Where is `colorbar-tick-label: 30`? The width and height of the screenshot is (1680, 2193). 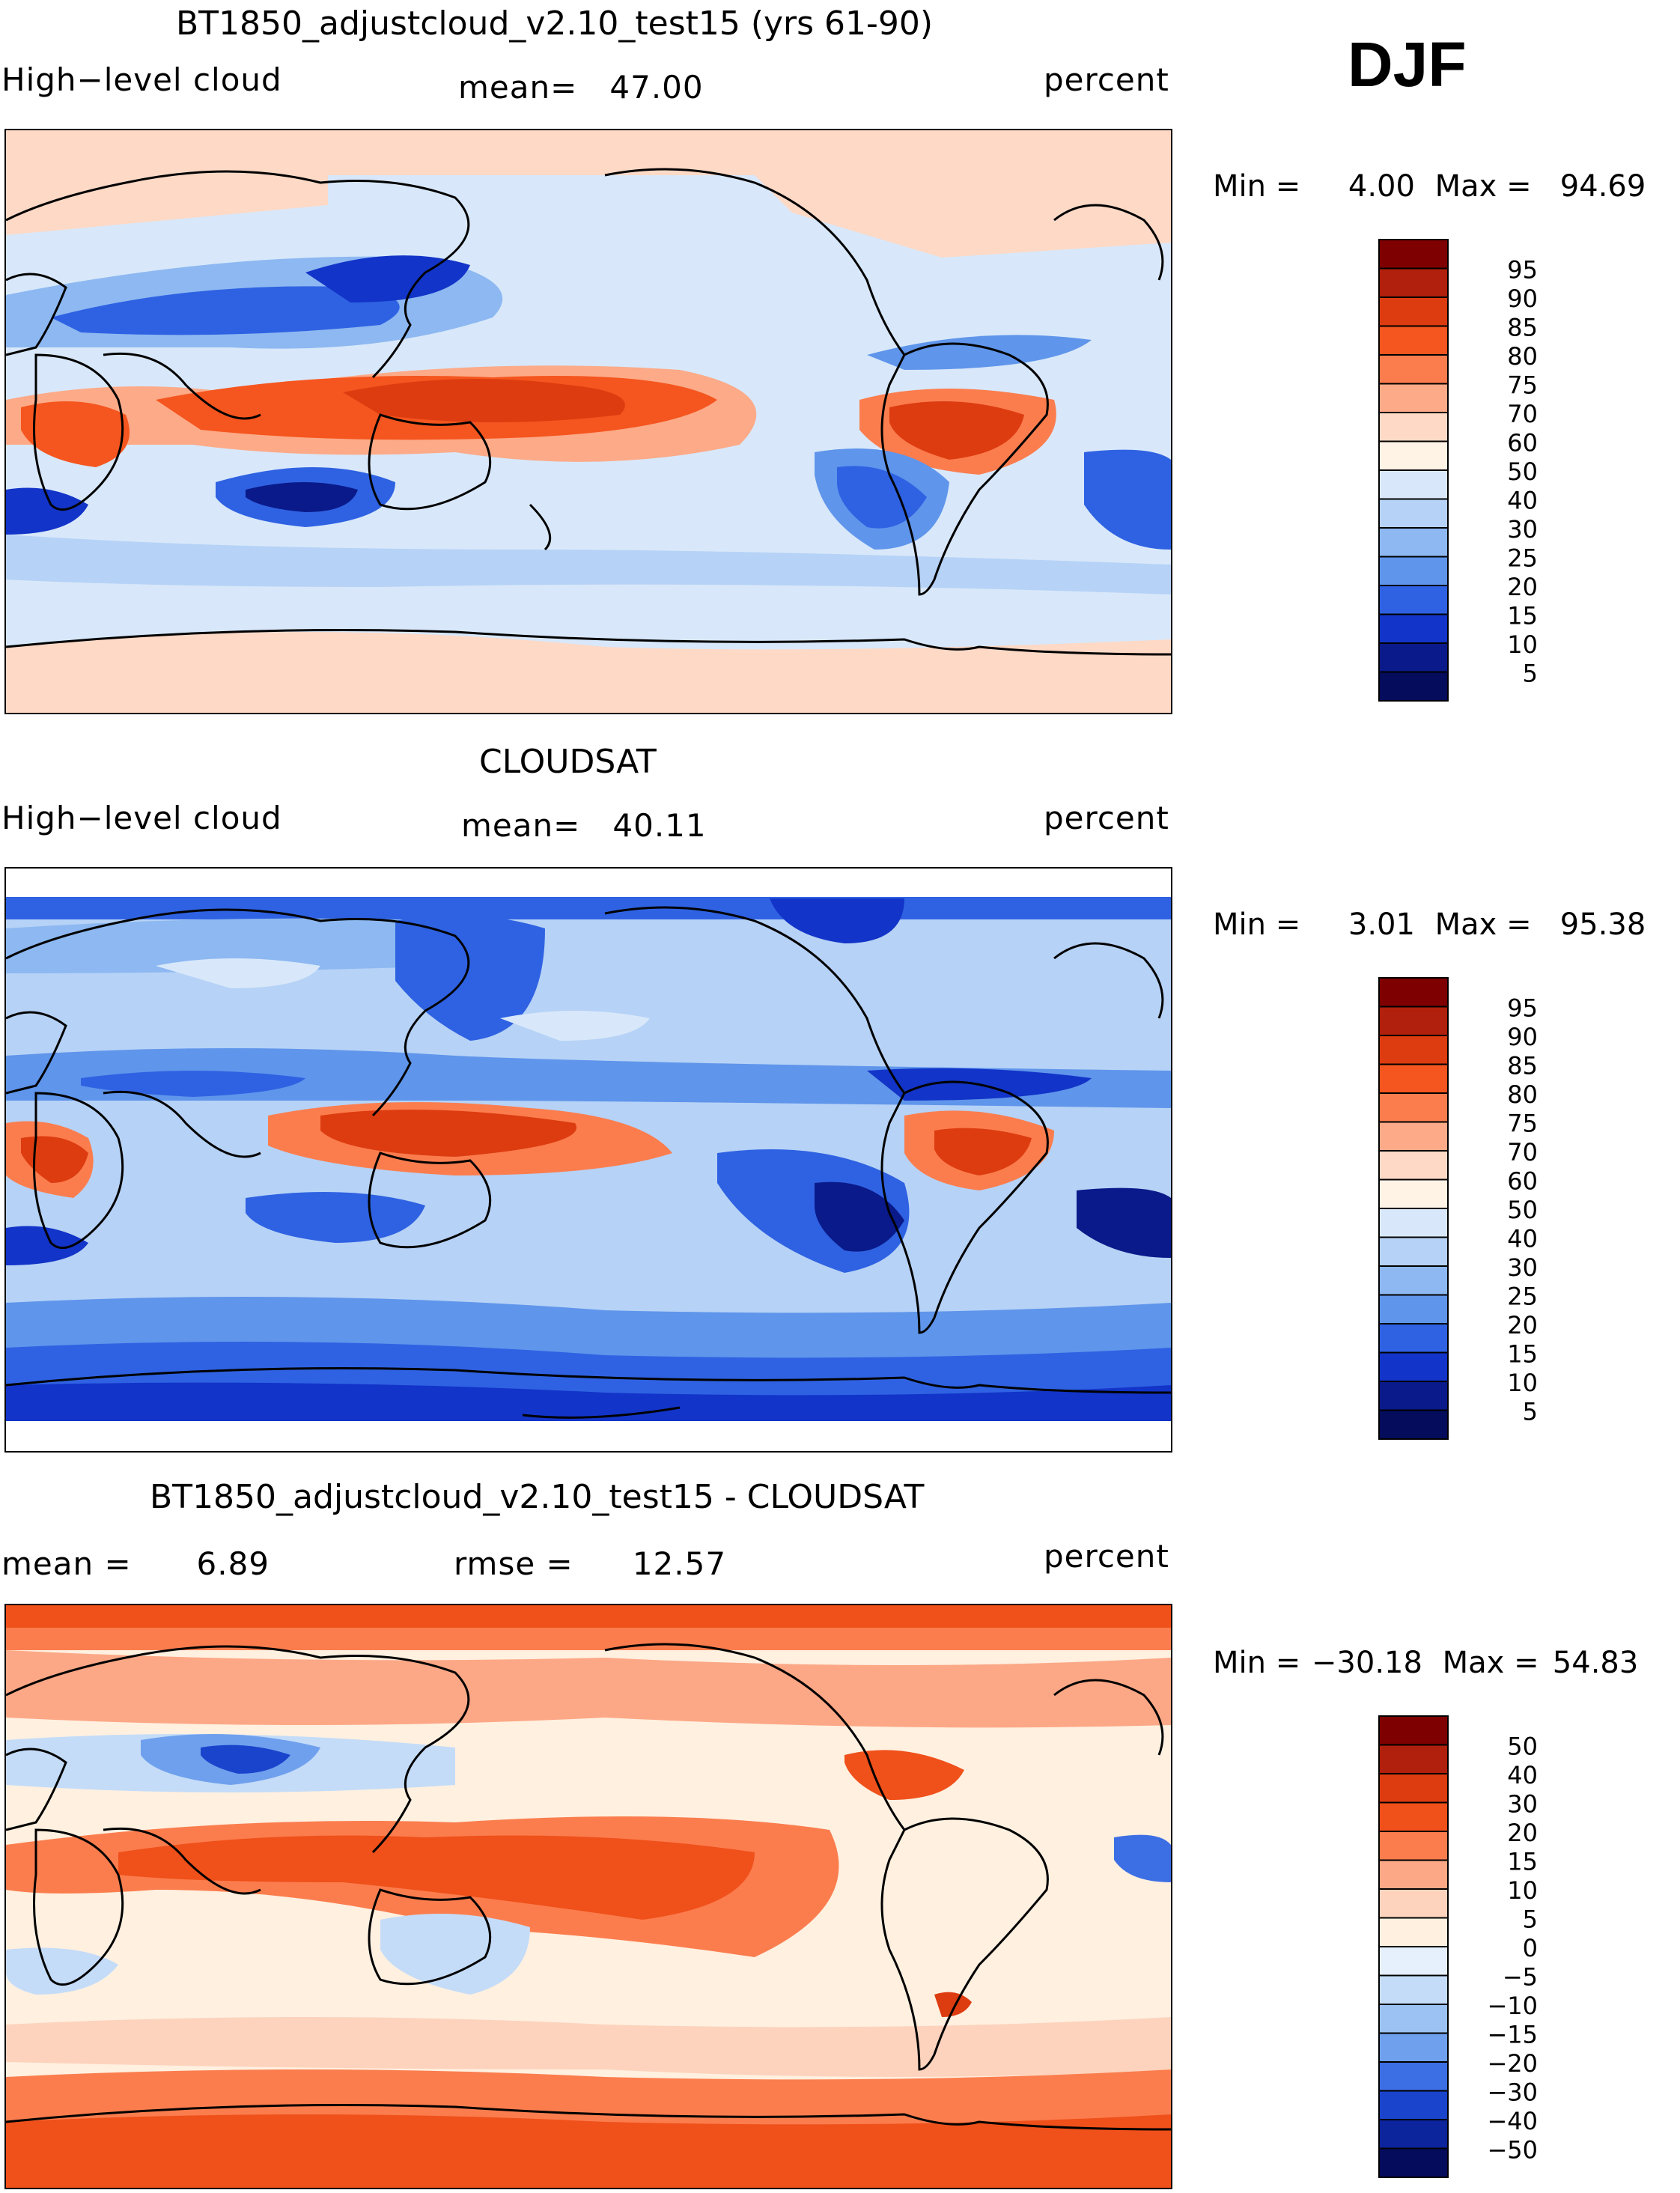 colorbar-tick-label: 30 is located at coordinates (1522, 1804).